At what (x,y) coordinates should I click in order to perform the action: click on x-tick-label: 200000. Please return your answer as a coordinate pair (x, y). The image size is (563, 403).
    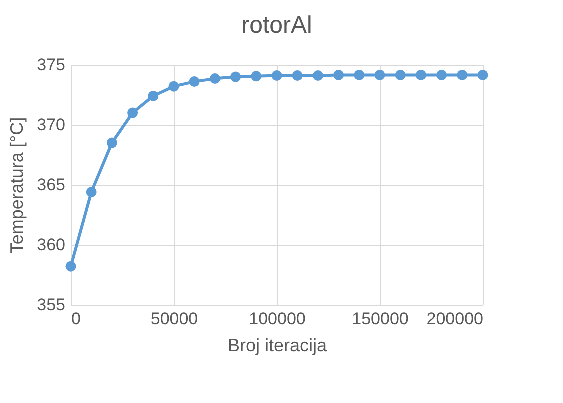
    Looking at the image, I should click on (455, 319).